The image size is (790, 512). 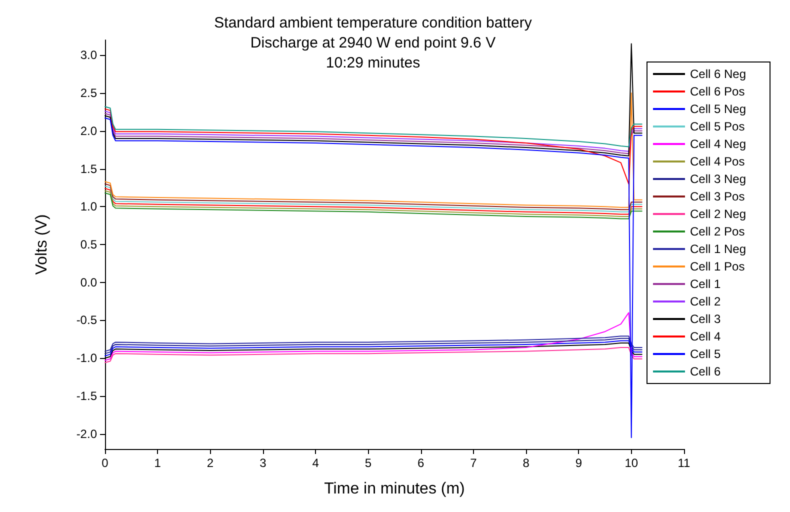 I want to click on x-tick-label: 4, so click(x=316, y=463).